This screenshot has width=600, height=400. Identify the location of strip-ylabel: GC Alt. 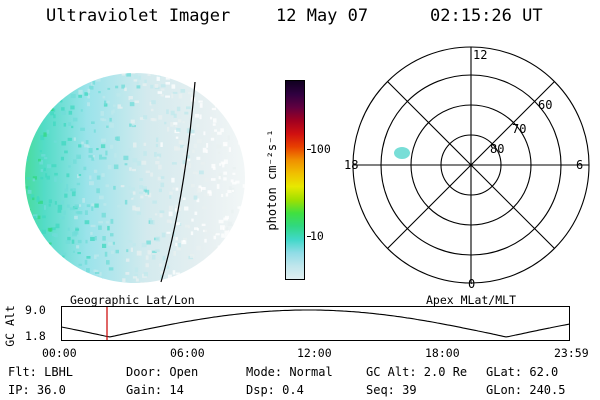
(10, 326).